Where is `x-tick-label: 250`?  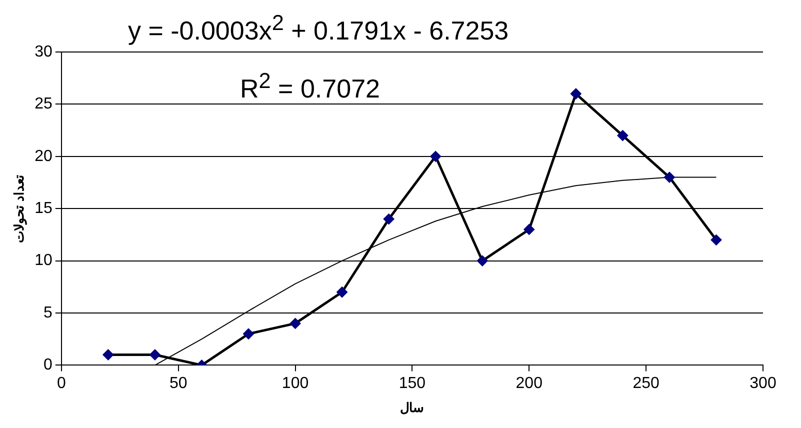
x-tick-label: 250 is located at coordinates (646, 383).